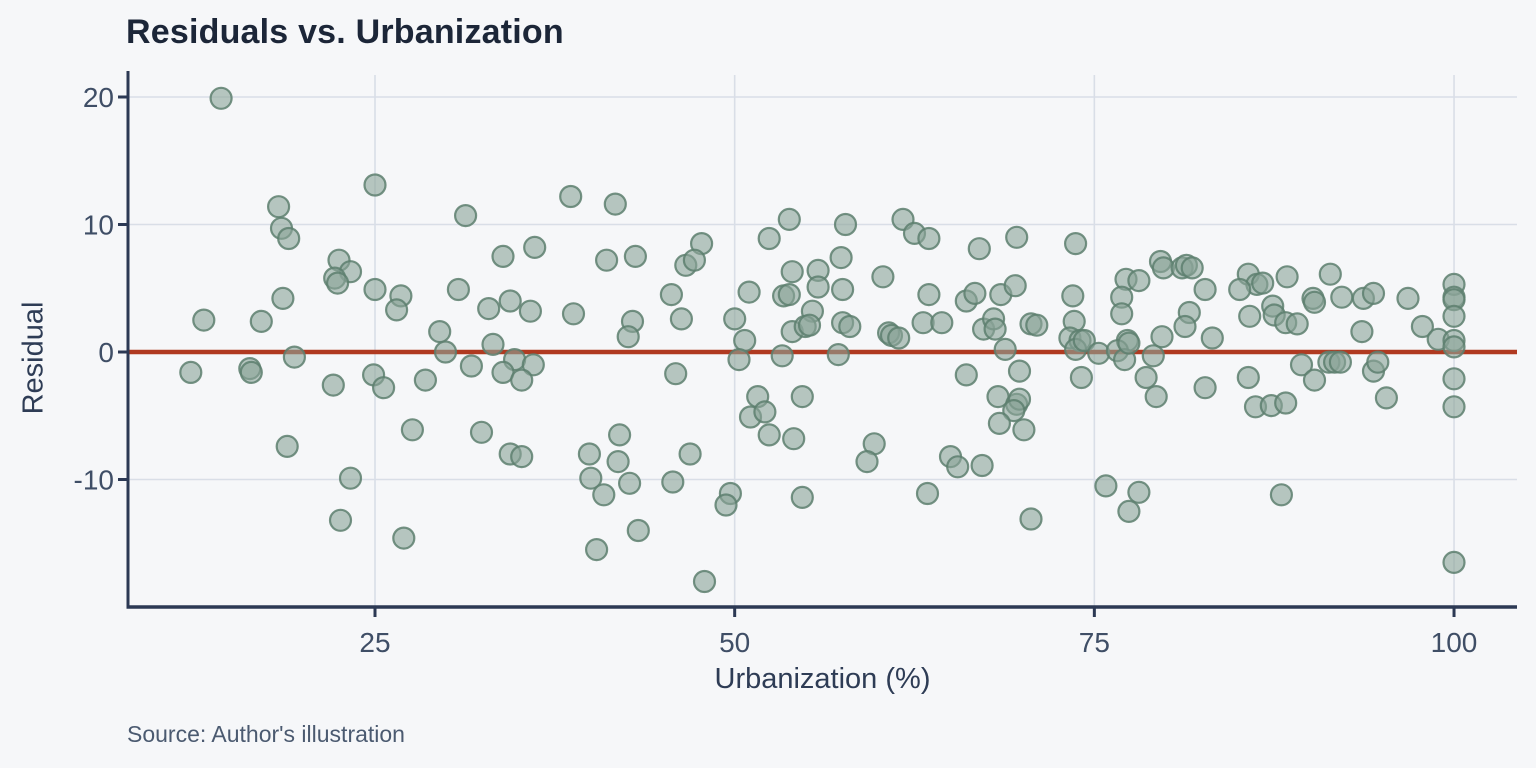 Image resolution: width=1536 pixels, height=768 pixels. What do you see at coordinates (98, 97) in the screenshot?
I see `y-tick-label-20: 20` at bounding box center [98, 97].